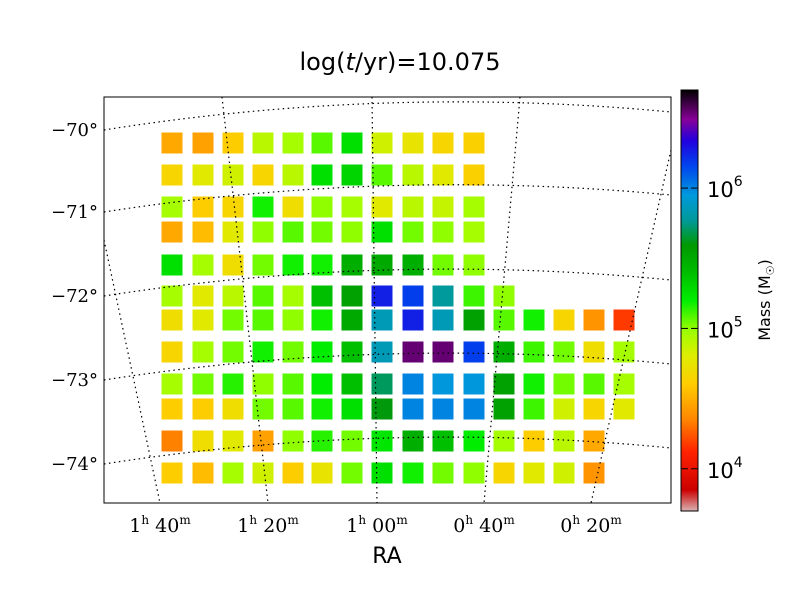  I want to click on dec-tick-label: −73°, so click(74, 380).